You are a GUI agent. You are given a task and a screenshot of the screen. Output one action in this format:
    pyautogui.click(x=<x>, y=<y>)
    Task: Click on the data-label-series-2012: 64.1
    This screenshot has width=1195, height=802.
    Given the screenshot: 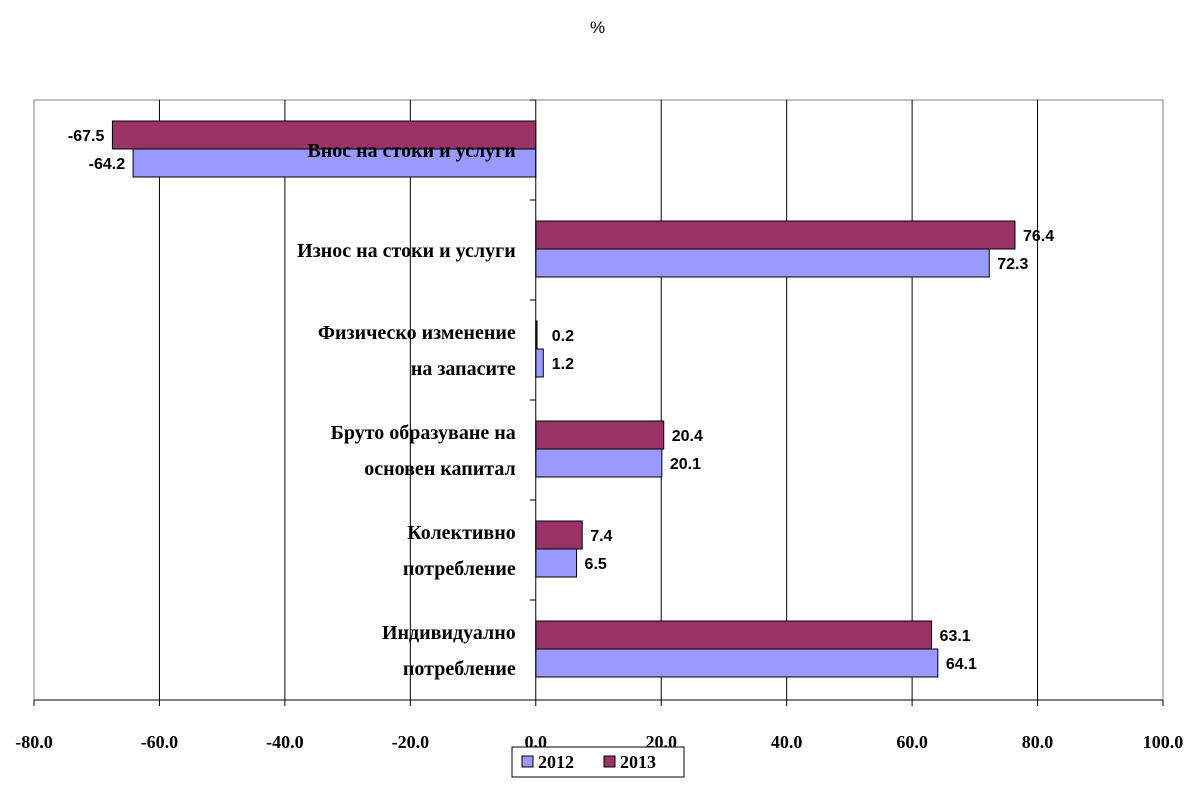 What is the action you would take?
    pyautogui.click(x=961, y=664)
    